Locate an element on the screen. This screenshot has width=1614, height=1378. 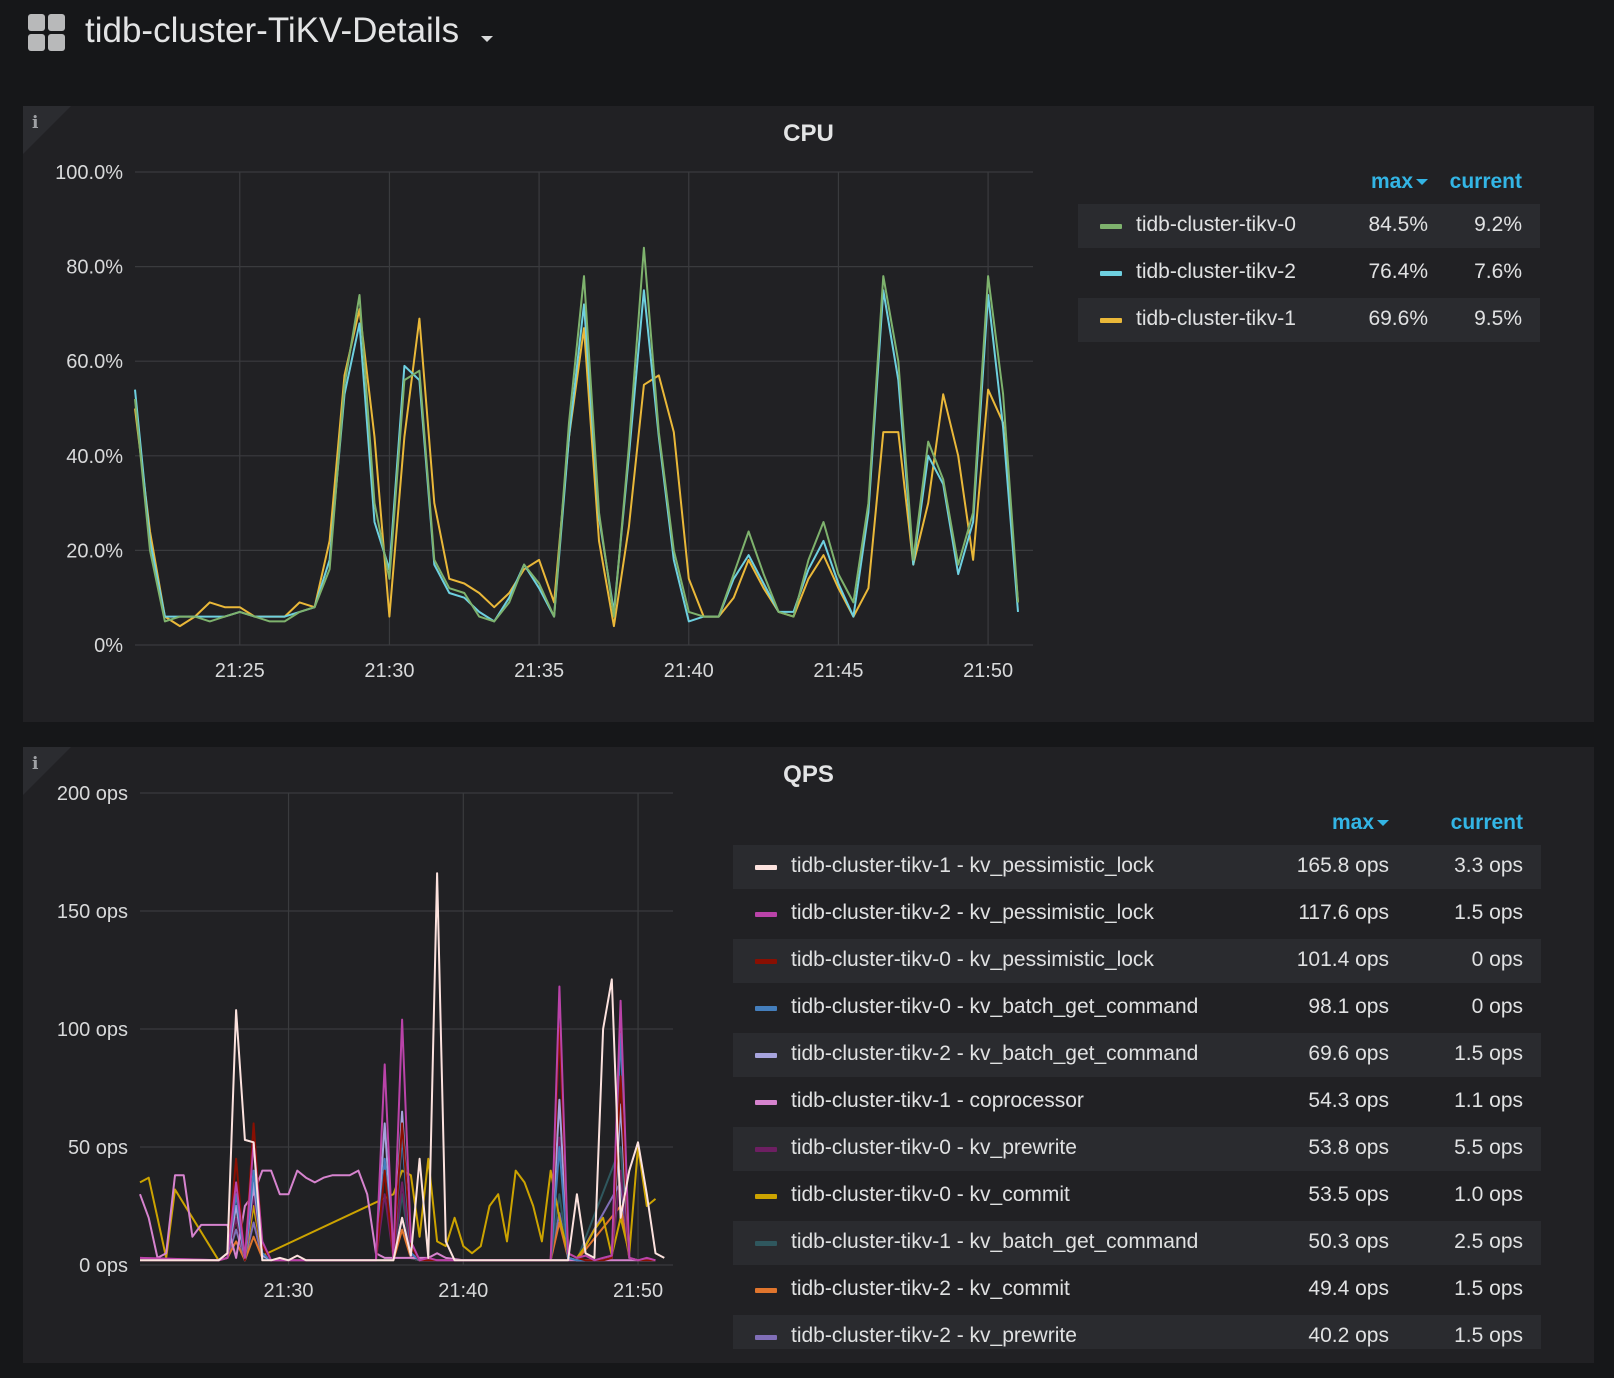
legend-current-value: 5.5 ops is located at coordinates (1488, 1147).